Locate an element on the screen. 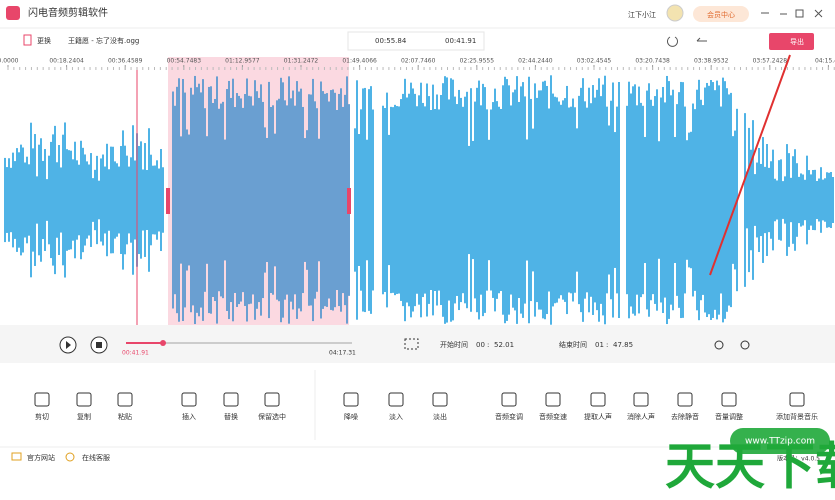 This screenshot has width=835, height=500. tool-label: 音量调整 is located at coordinates (729, 416).